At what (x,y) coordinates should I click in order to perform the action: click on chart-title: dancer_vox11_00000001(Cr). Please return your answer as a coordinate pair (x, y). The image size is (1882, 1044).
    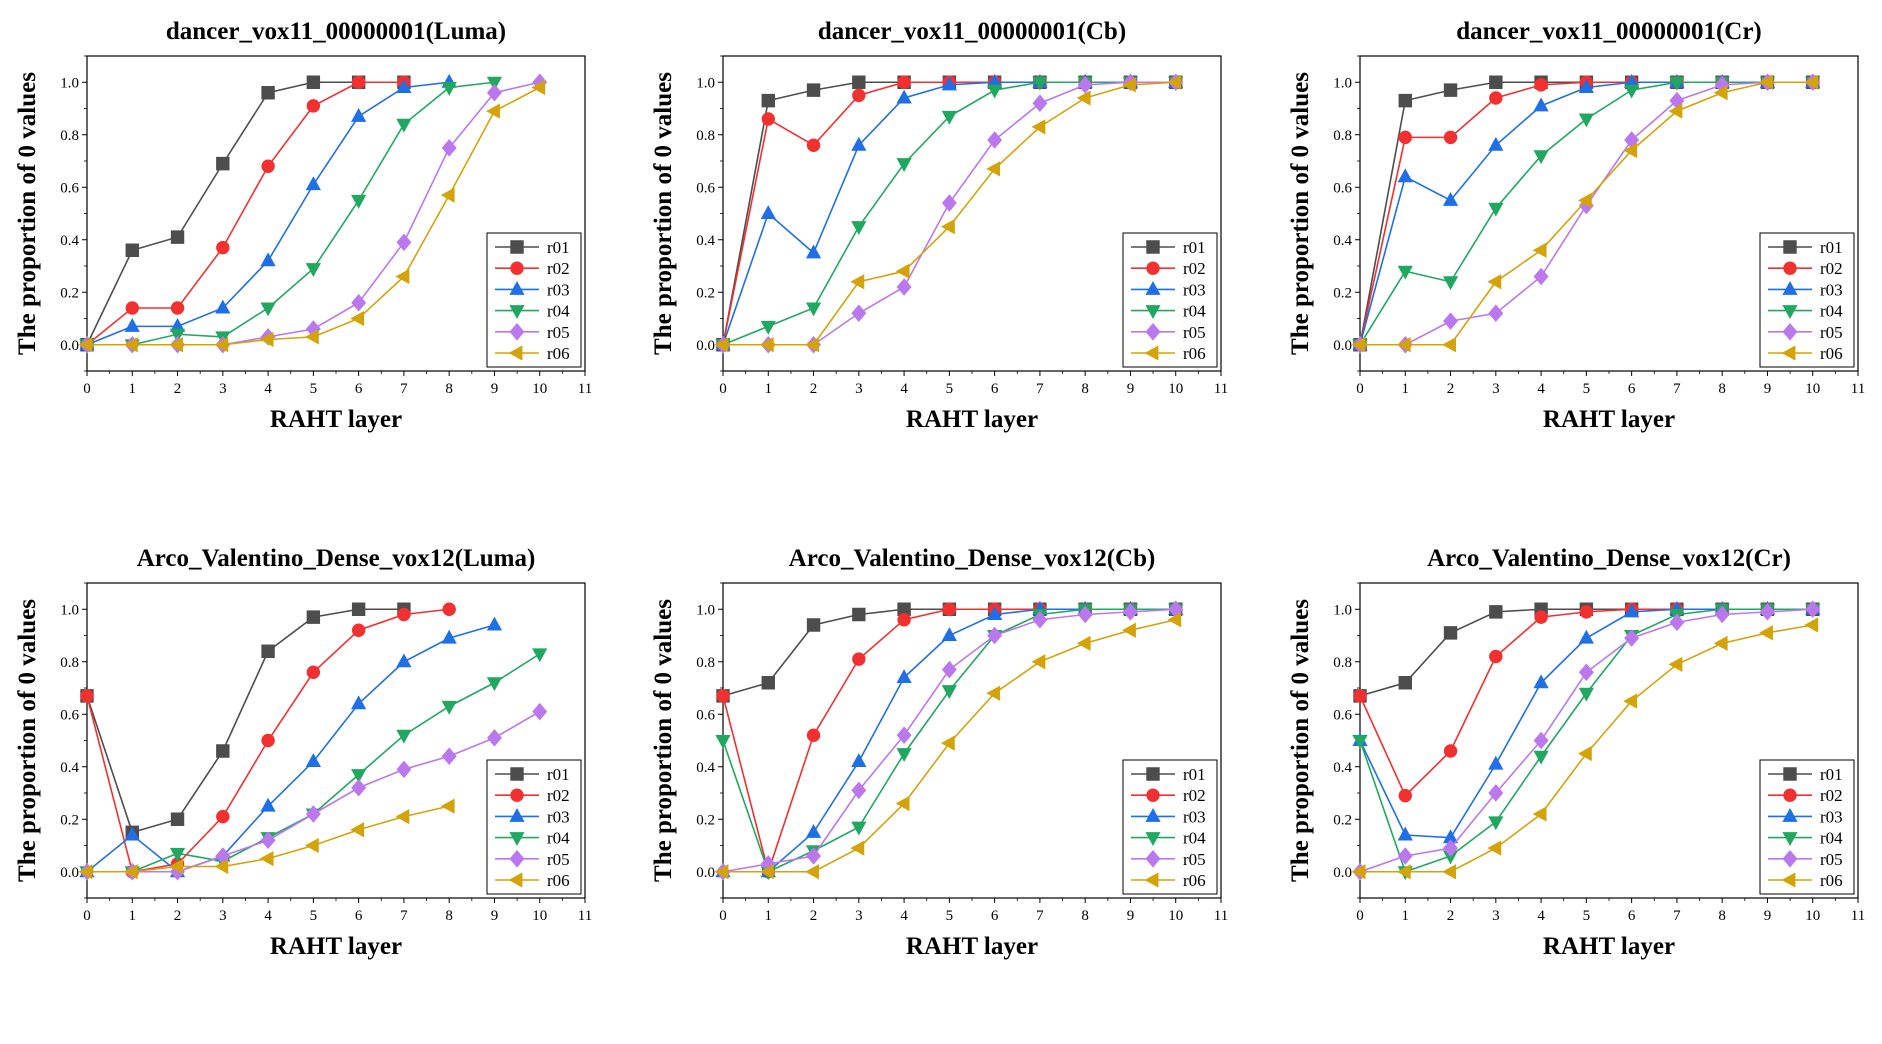
    Looking at the image, I should click on (1609, 31).